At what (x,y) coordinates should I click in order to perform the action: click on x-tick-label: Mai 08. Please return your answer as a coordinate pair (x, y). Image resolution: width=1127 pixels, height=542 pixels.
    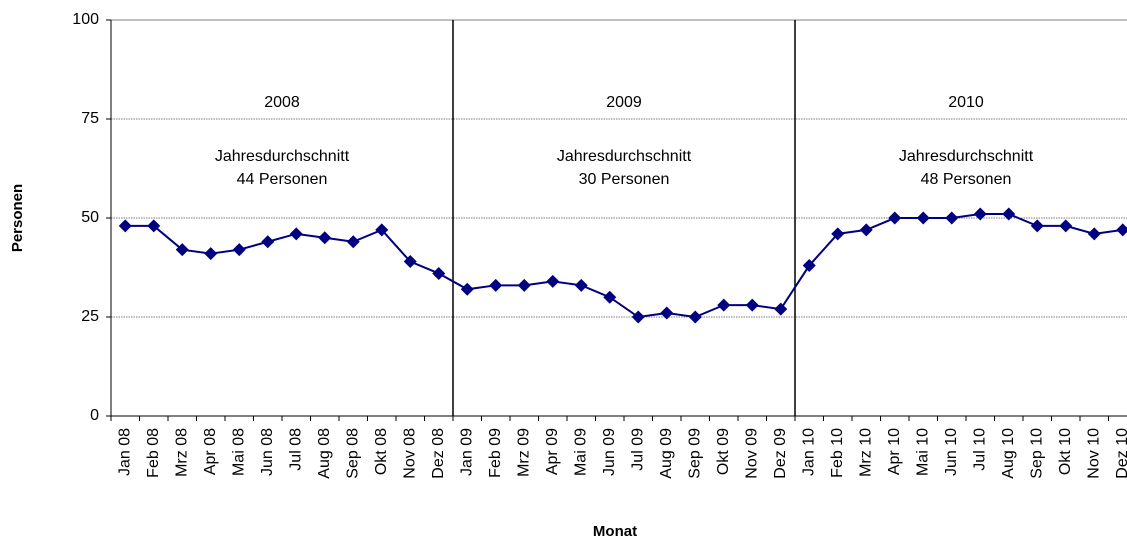
    Looking at the image, I should click on (238, 452).